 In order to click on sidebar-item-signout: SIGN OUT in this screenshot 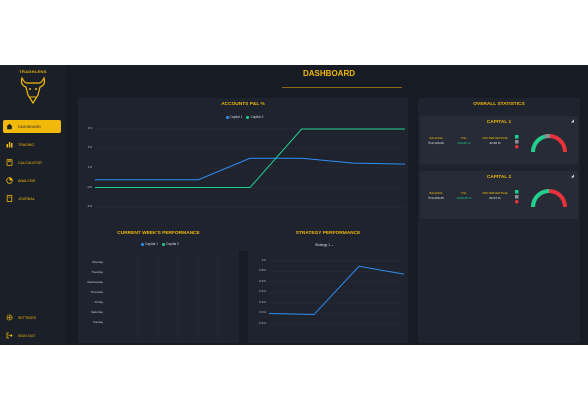, I will do `click(32, 335)`.